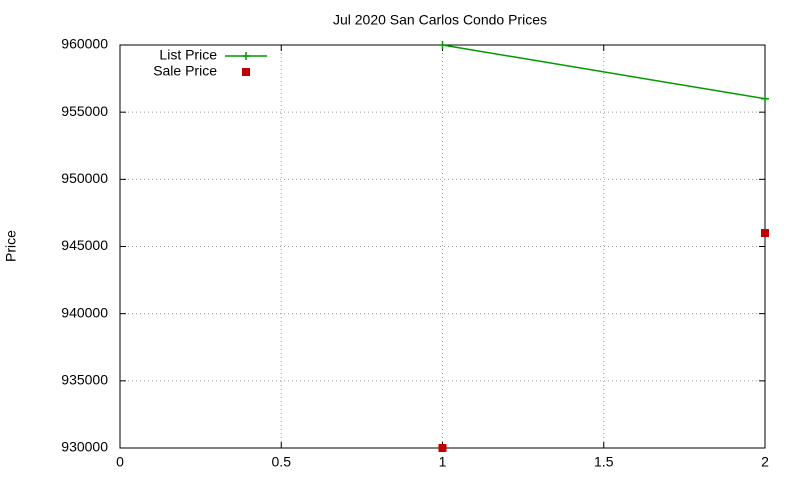 This screenshot has height=485, width=800. I want to click on legend-label: Sale Price, so click(185, 71).